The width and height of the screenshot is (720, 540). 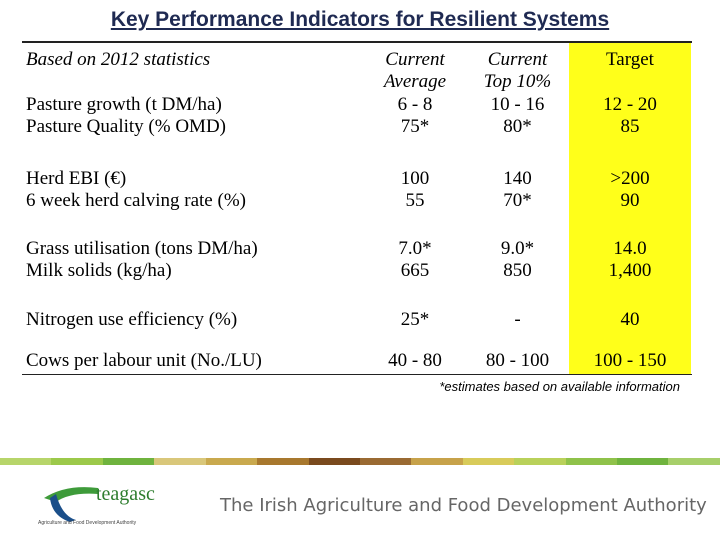 I want to click on svg-text: teagasc, so click(x=125, y=494).